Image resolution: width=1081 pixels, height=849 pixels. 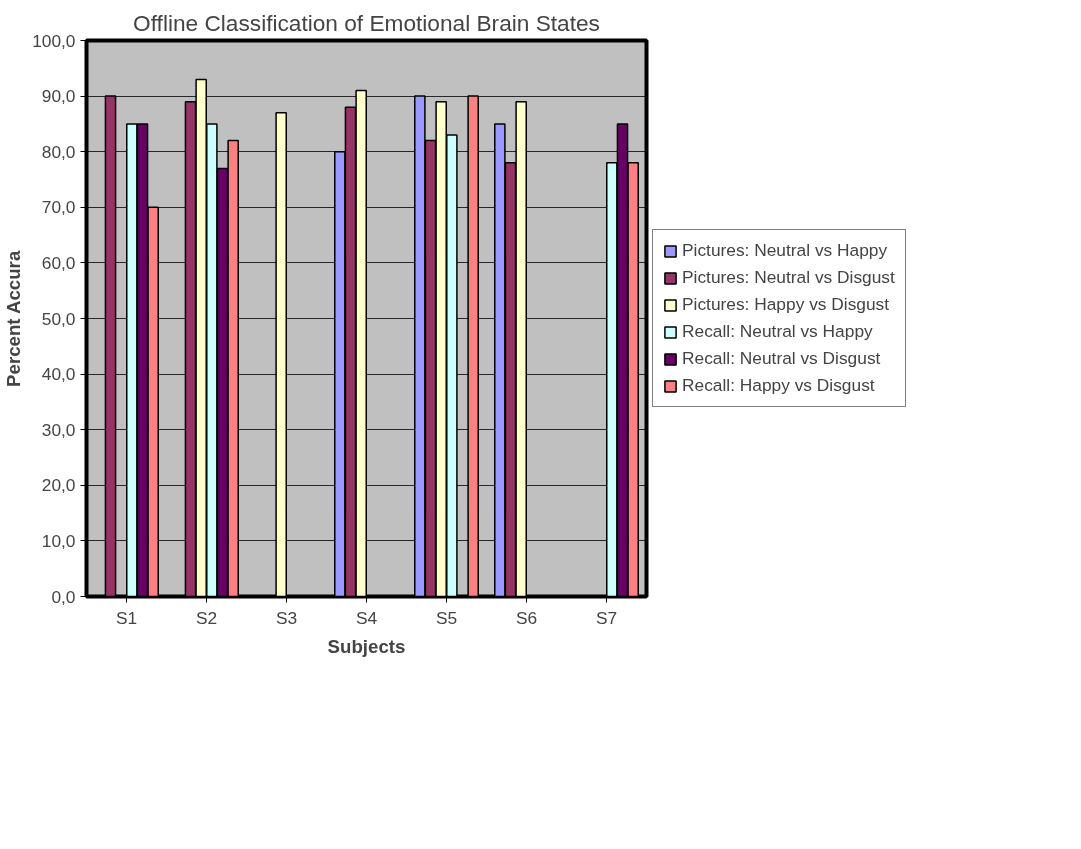 I want to click on x-tick-label: S6, so click(x=526, y=617).